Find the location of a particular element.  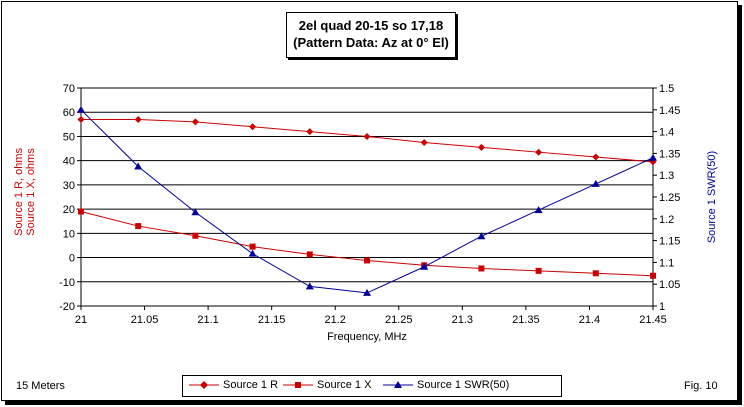

series-diamond is located at coordinates (367, 140).